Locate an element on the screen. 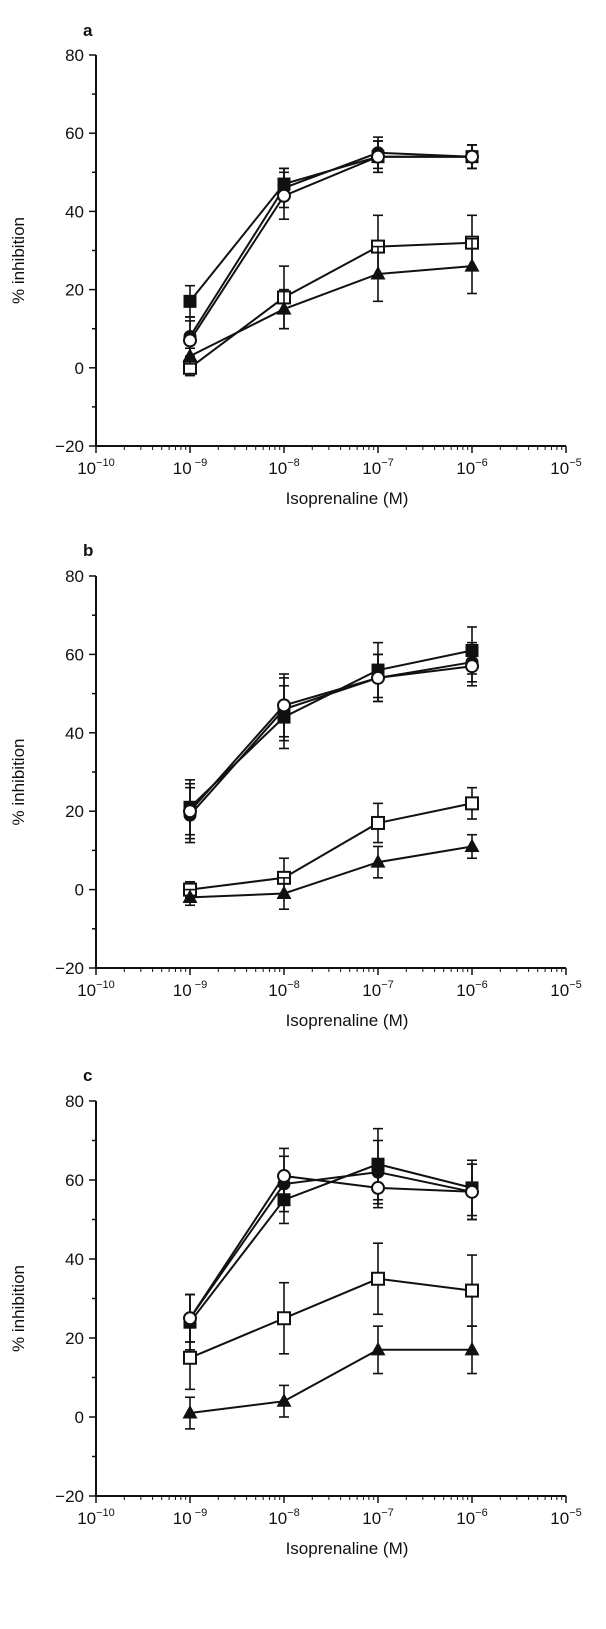 This screenshot has width=606, height=1629. panel-letter: c is located at coordinates (87, 1075).